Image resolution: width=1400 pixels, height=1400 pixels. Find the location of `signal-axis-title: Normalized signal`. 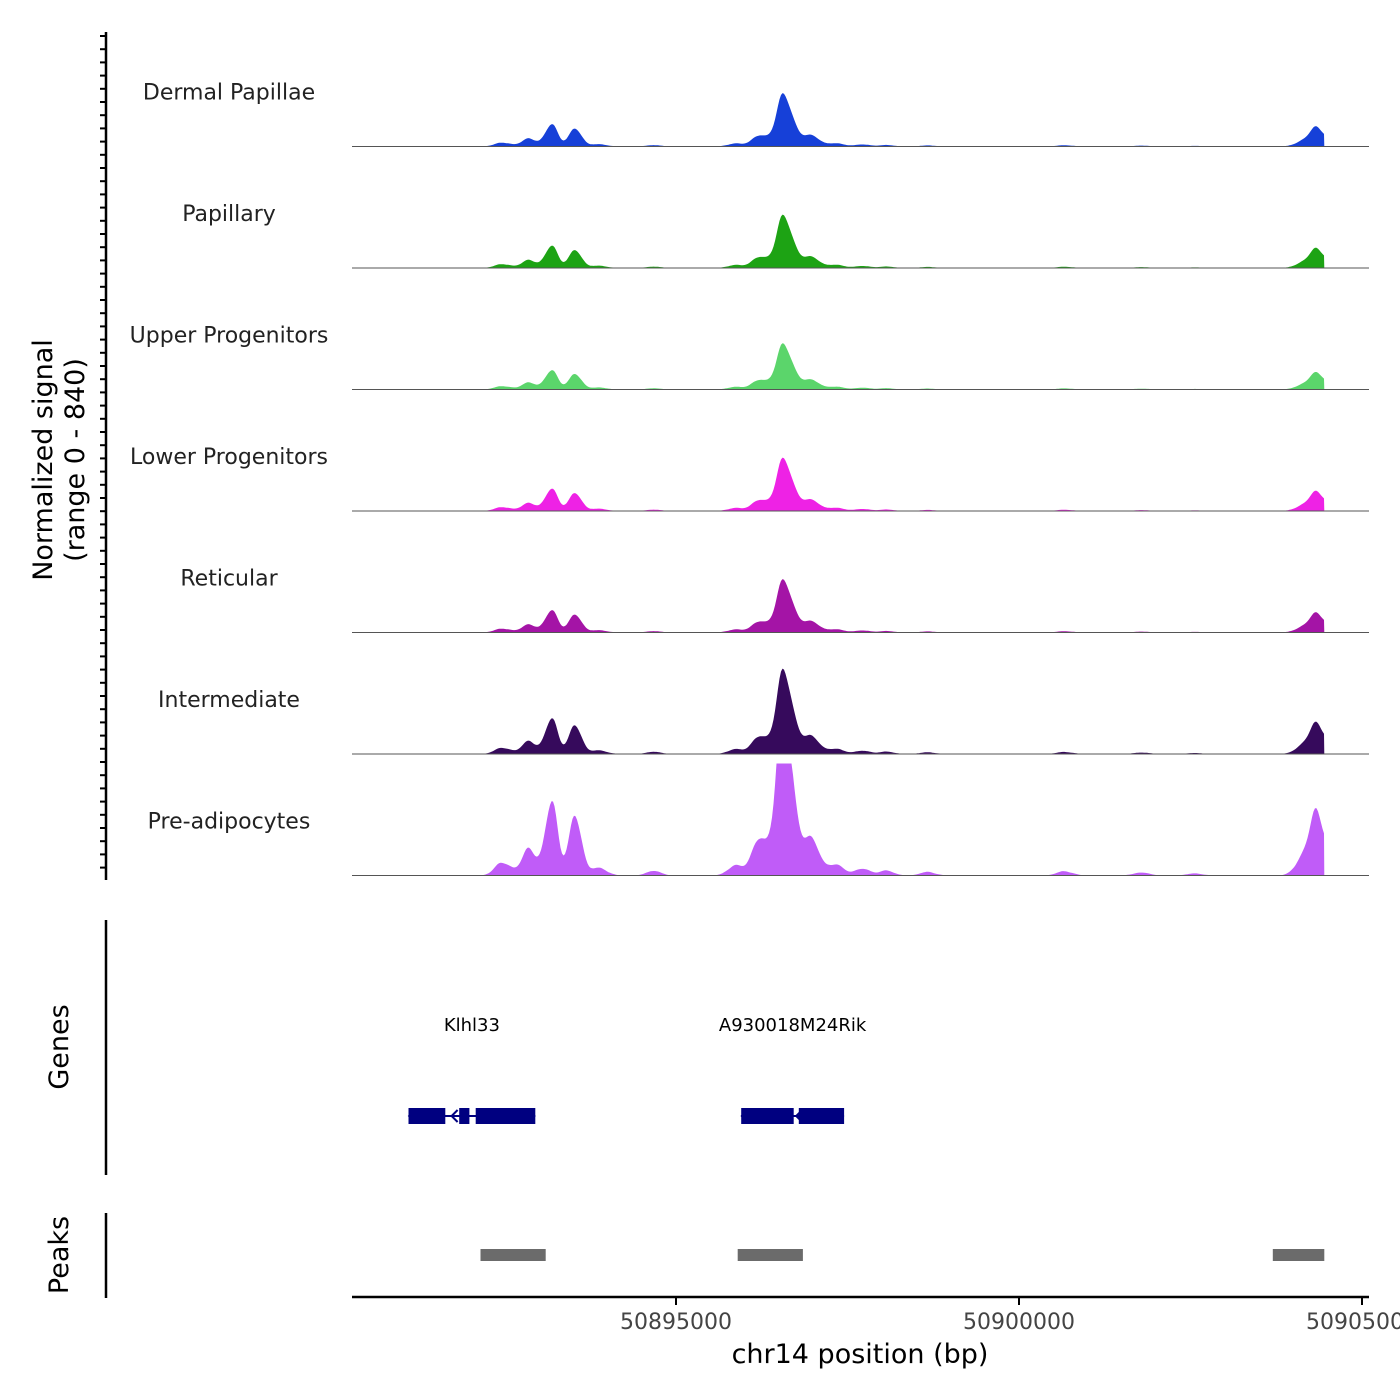

signal-axis-title: Normalized signal is located at coordinates (43, 460).